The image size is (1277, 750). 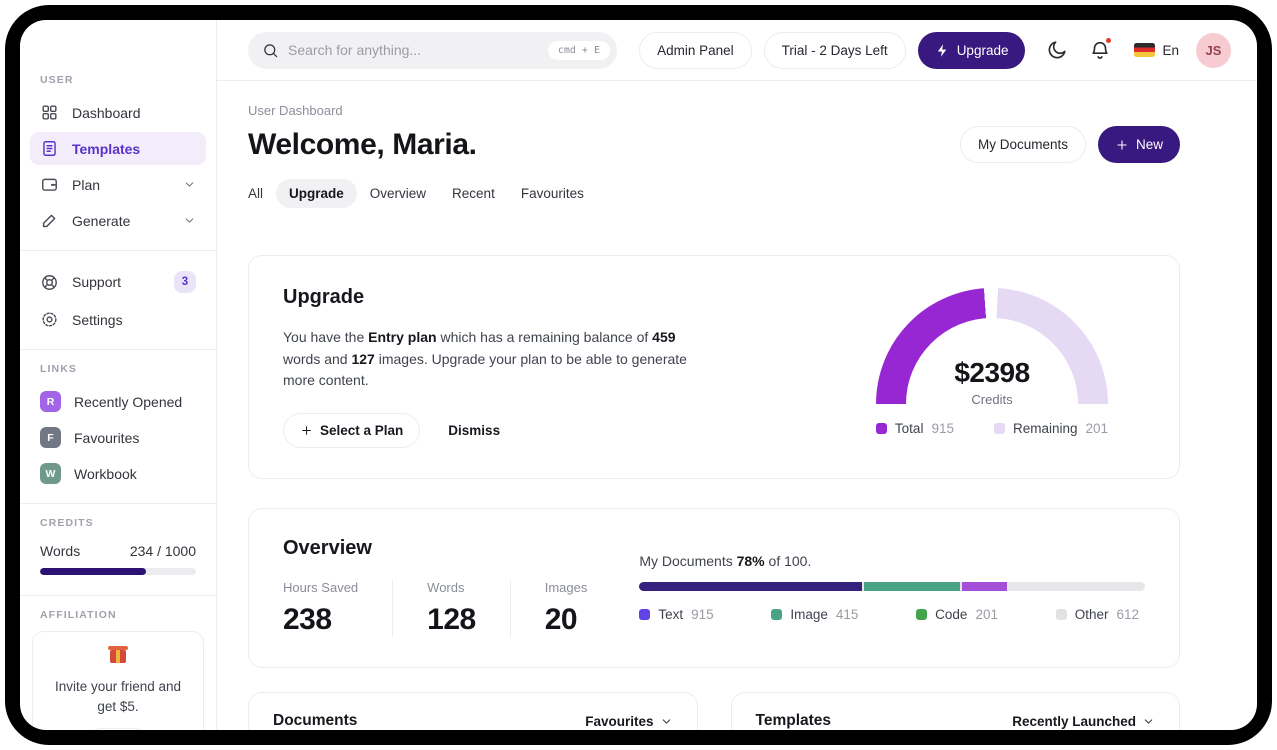 I want to click on sidebar-item-label: Dashboard, so click(x=106, y=112).